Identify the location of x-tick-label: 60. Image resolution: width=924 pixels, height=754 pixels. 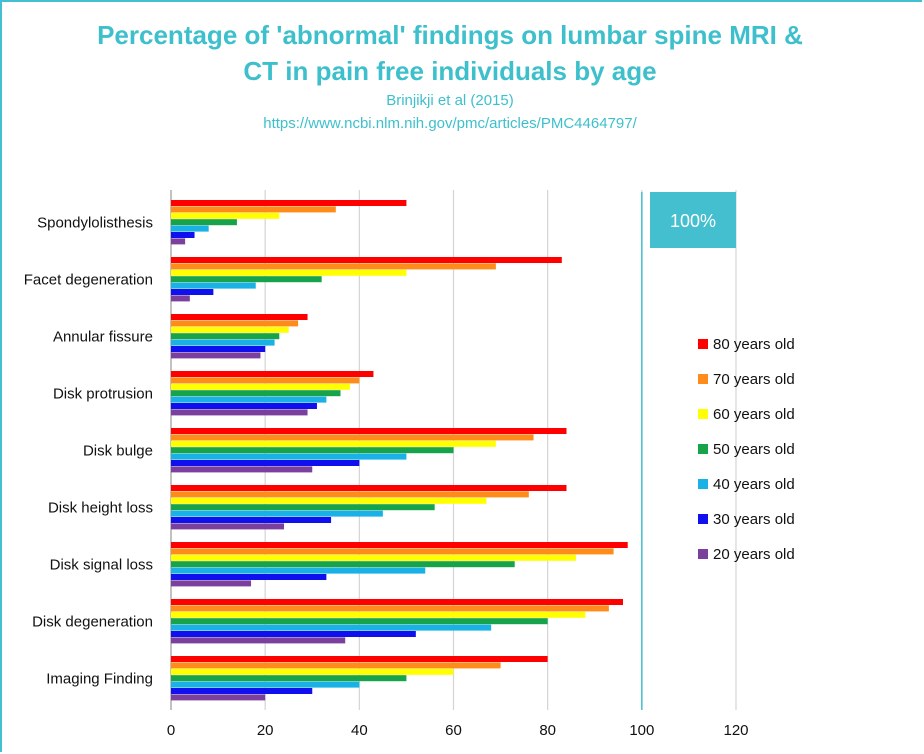
(453, 730).